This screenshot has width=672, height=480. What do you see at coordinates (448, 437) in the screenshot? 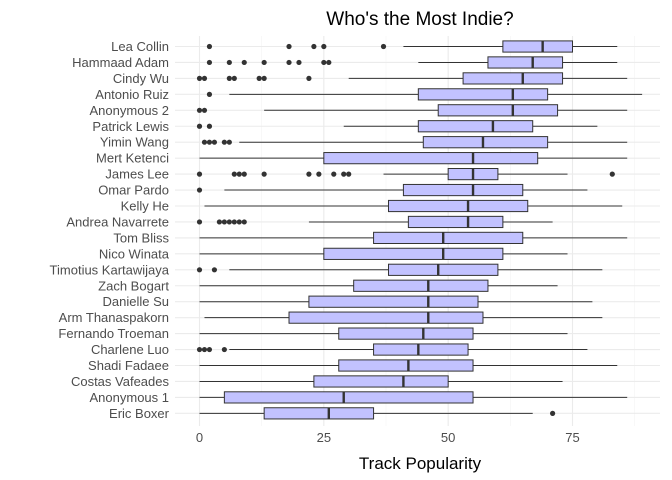
I see `x-tick-label: 50` at bounding box center [448, 437].